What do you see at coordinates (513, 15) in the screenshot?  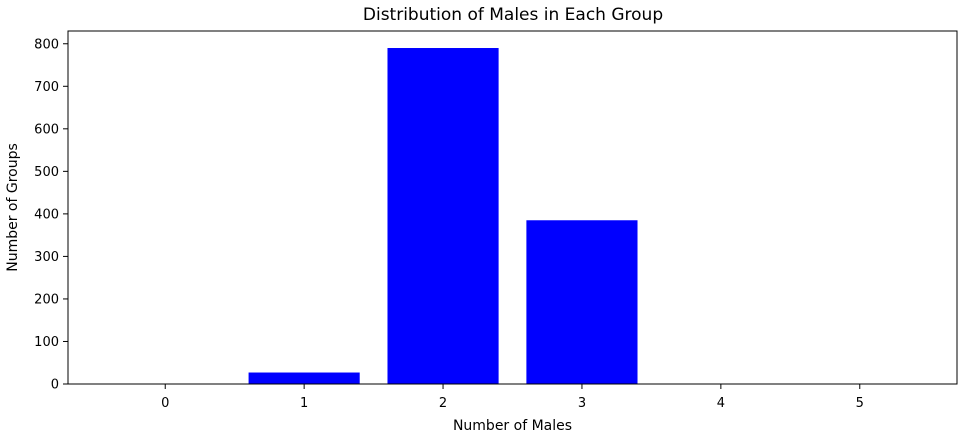 I see `chart-title: Distribution of Males in Each Group` at bounding box center [513, 15].